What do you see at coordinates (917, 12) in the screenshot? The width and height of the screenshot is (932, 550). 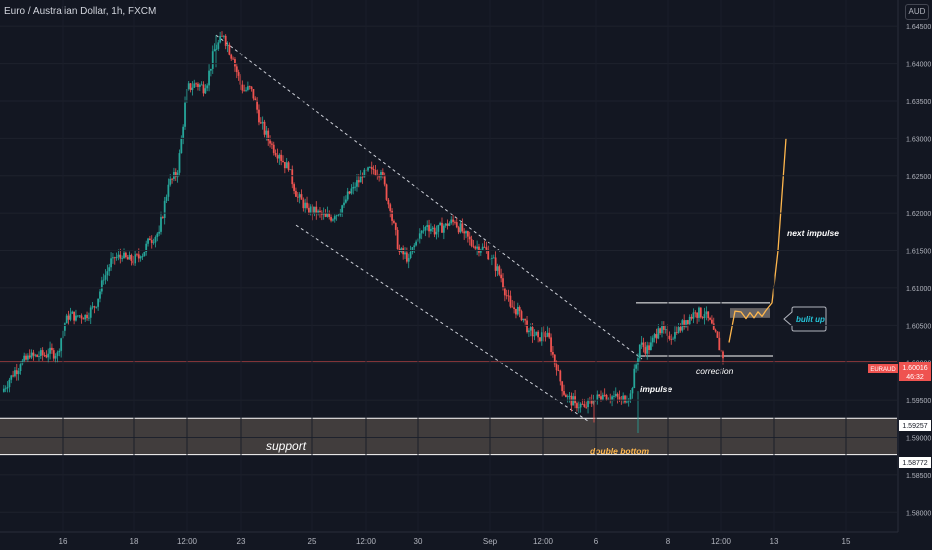 I see `currency-badge: AUD` at bounding box center [917, 12].